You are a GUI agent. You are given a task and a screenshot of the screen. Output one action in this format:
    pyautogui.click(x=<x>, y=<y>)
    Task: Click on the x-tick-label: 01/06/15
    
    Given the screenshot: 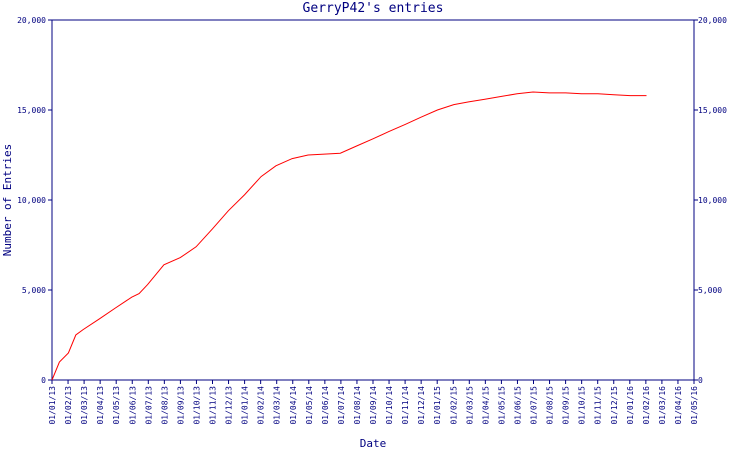 What is the action you would take?
    pyautogui.click(x=517, y=405)
    